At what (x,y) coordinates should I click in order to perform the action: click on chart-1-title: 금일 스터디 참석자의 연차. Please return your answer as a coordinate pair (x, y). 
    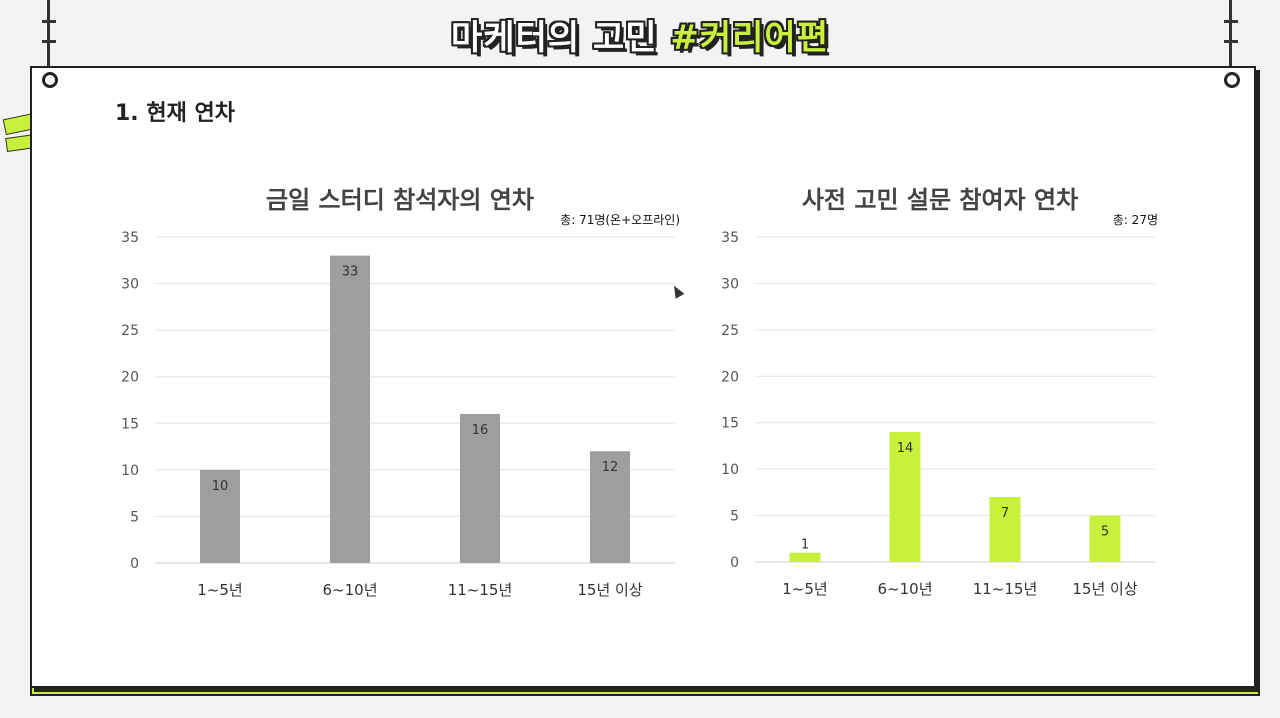
    Looking at the image, I should click on (400, 200).